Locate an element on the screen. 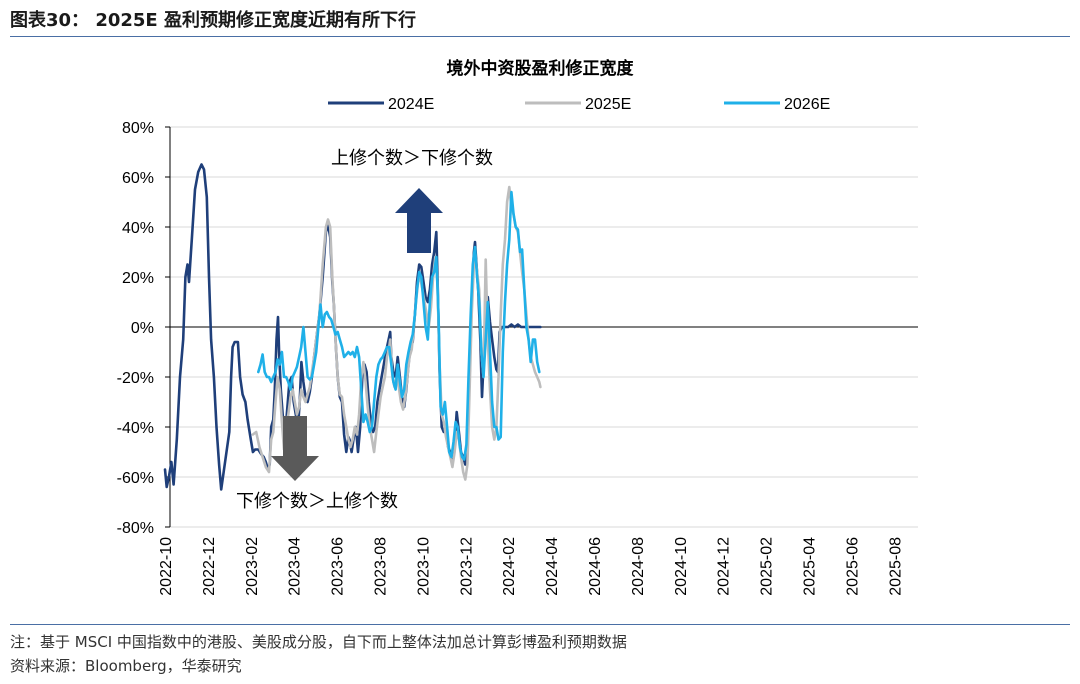 The image size is (1080, 684). series-line-2026E is located at coordinates (399, 325).